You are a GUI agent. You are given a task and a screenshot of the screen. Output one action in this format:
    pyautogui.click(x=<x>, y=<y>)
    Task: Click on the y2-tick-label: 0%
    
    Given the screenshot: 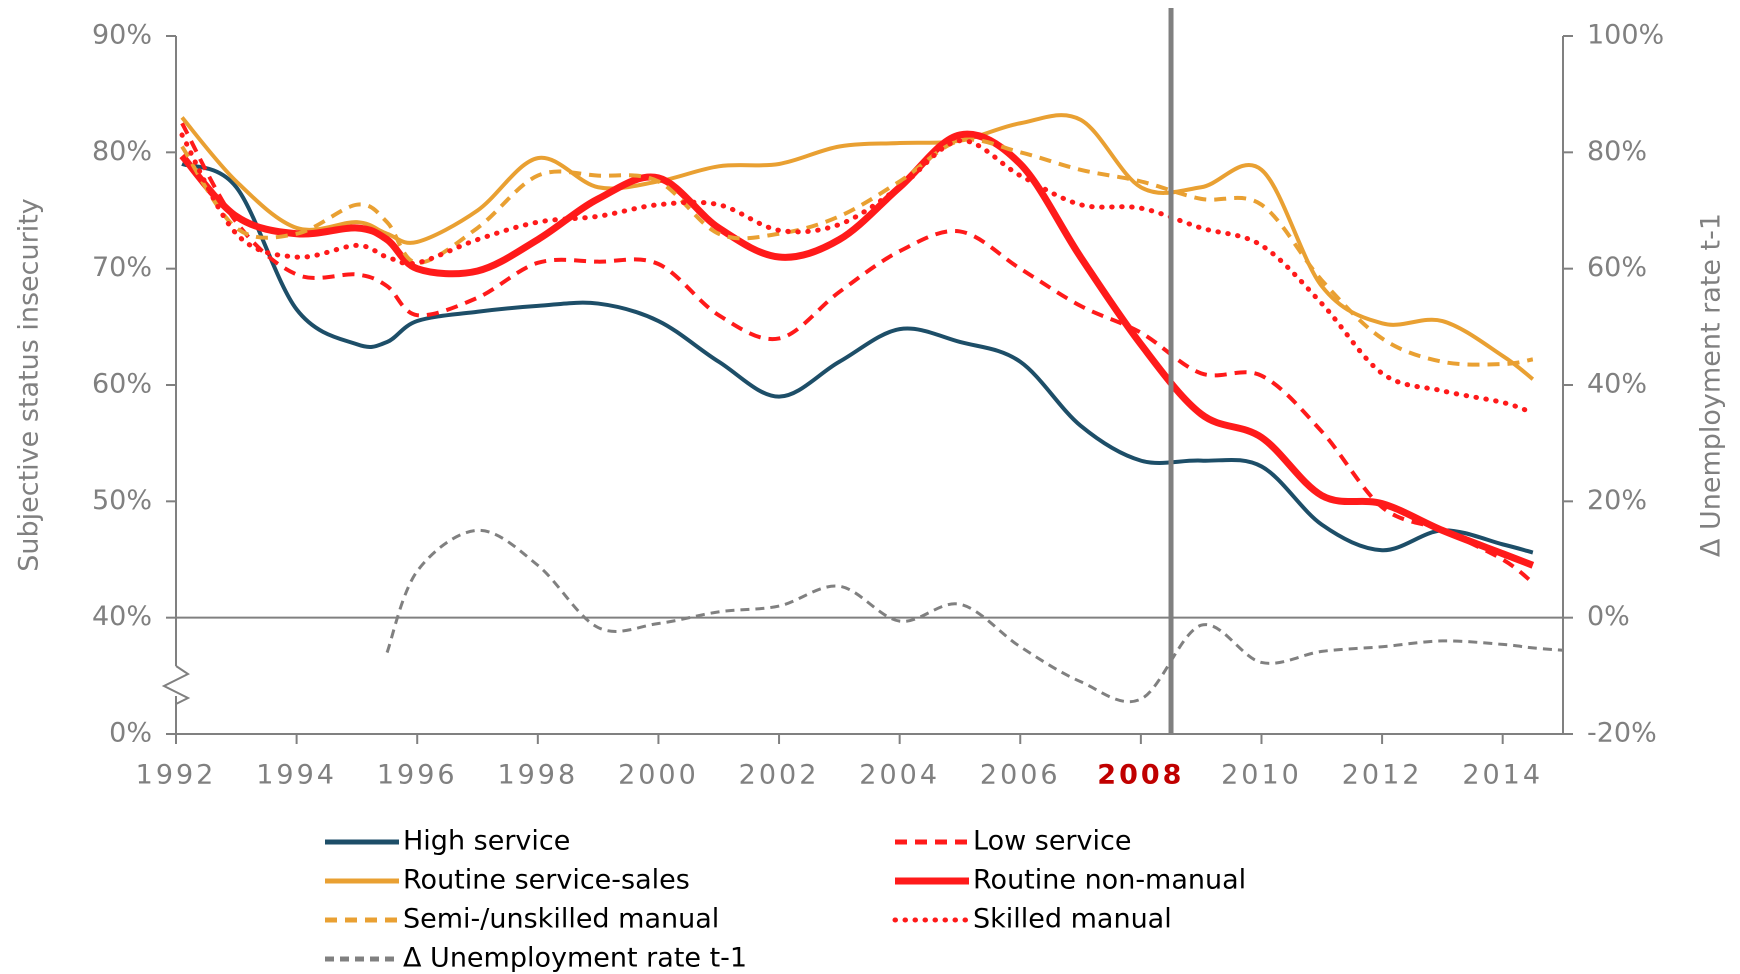 What is the action you would take?
    pyautogui.click(x=1608, y=616)
    